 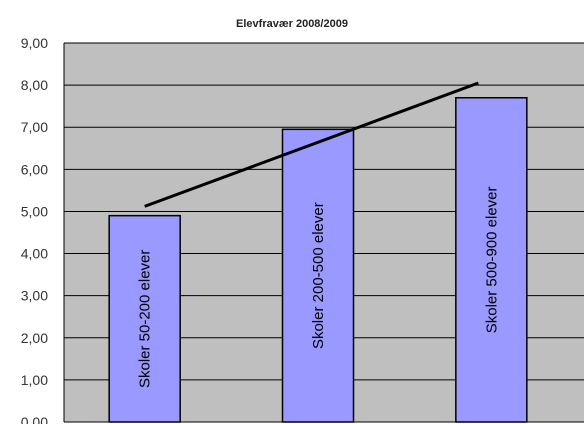 What do you see at coordinates (34, 338) in the screenshot?
I see `y-tick-label: 2,00` at bounding box center [34, 338].